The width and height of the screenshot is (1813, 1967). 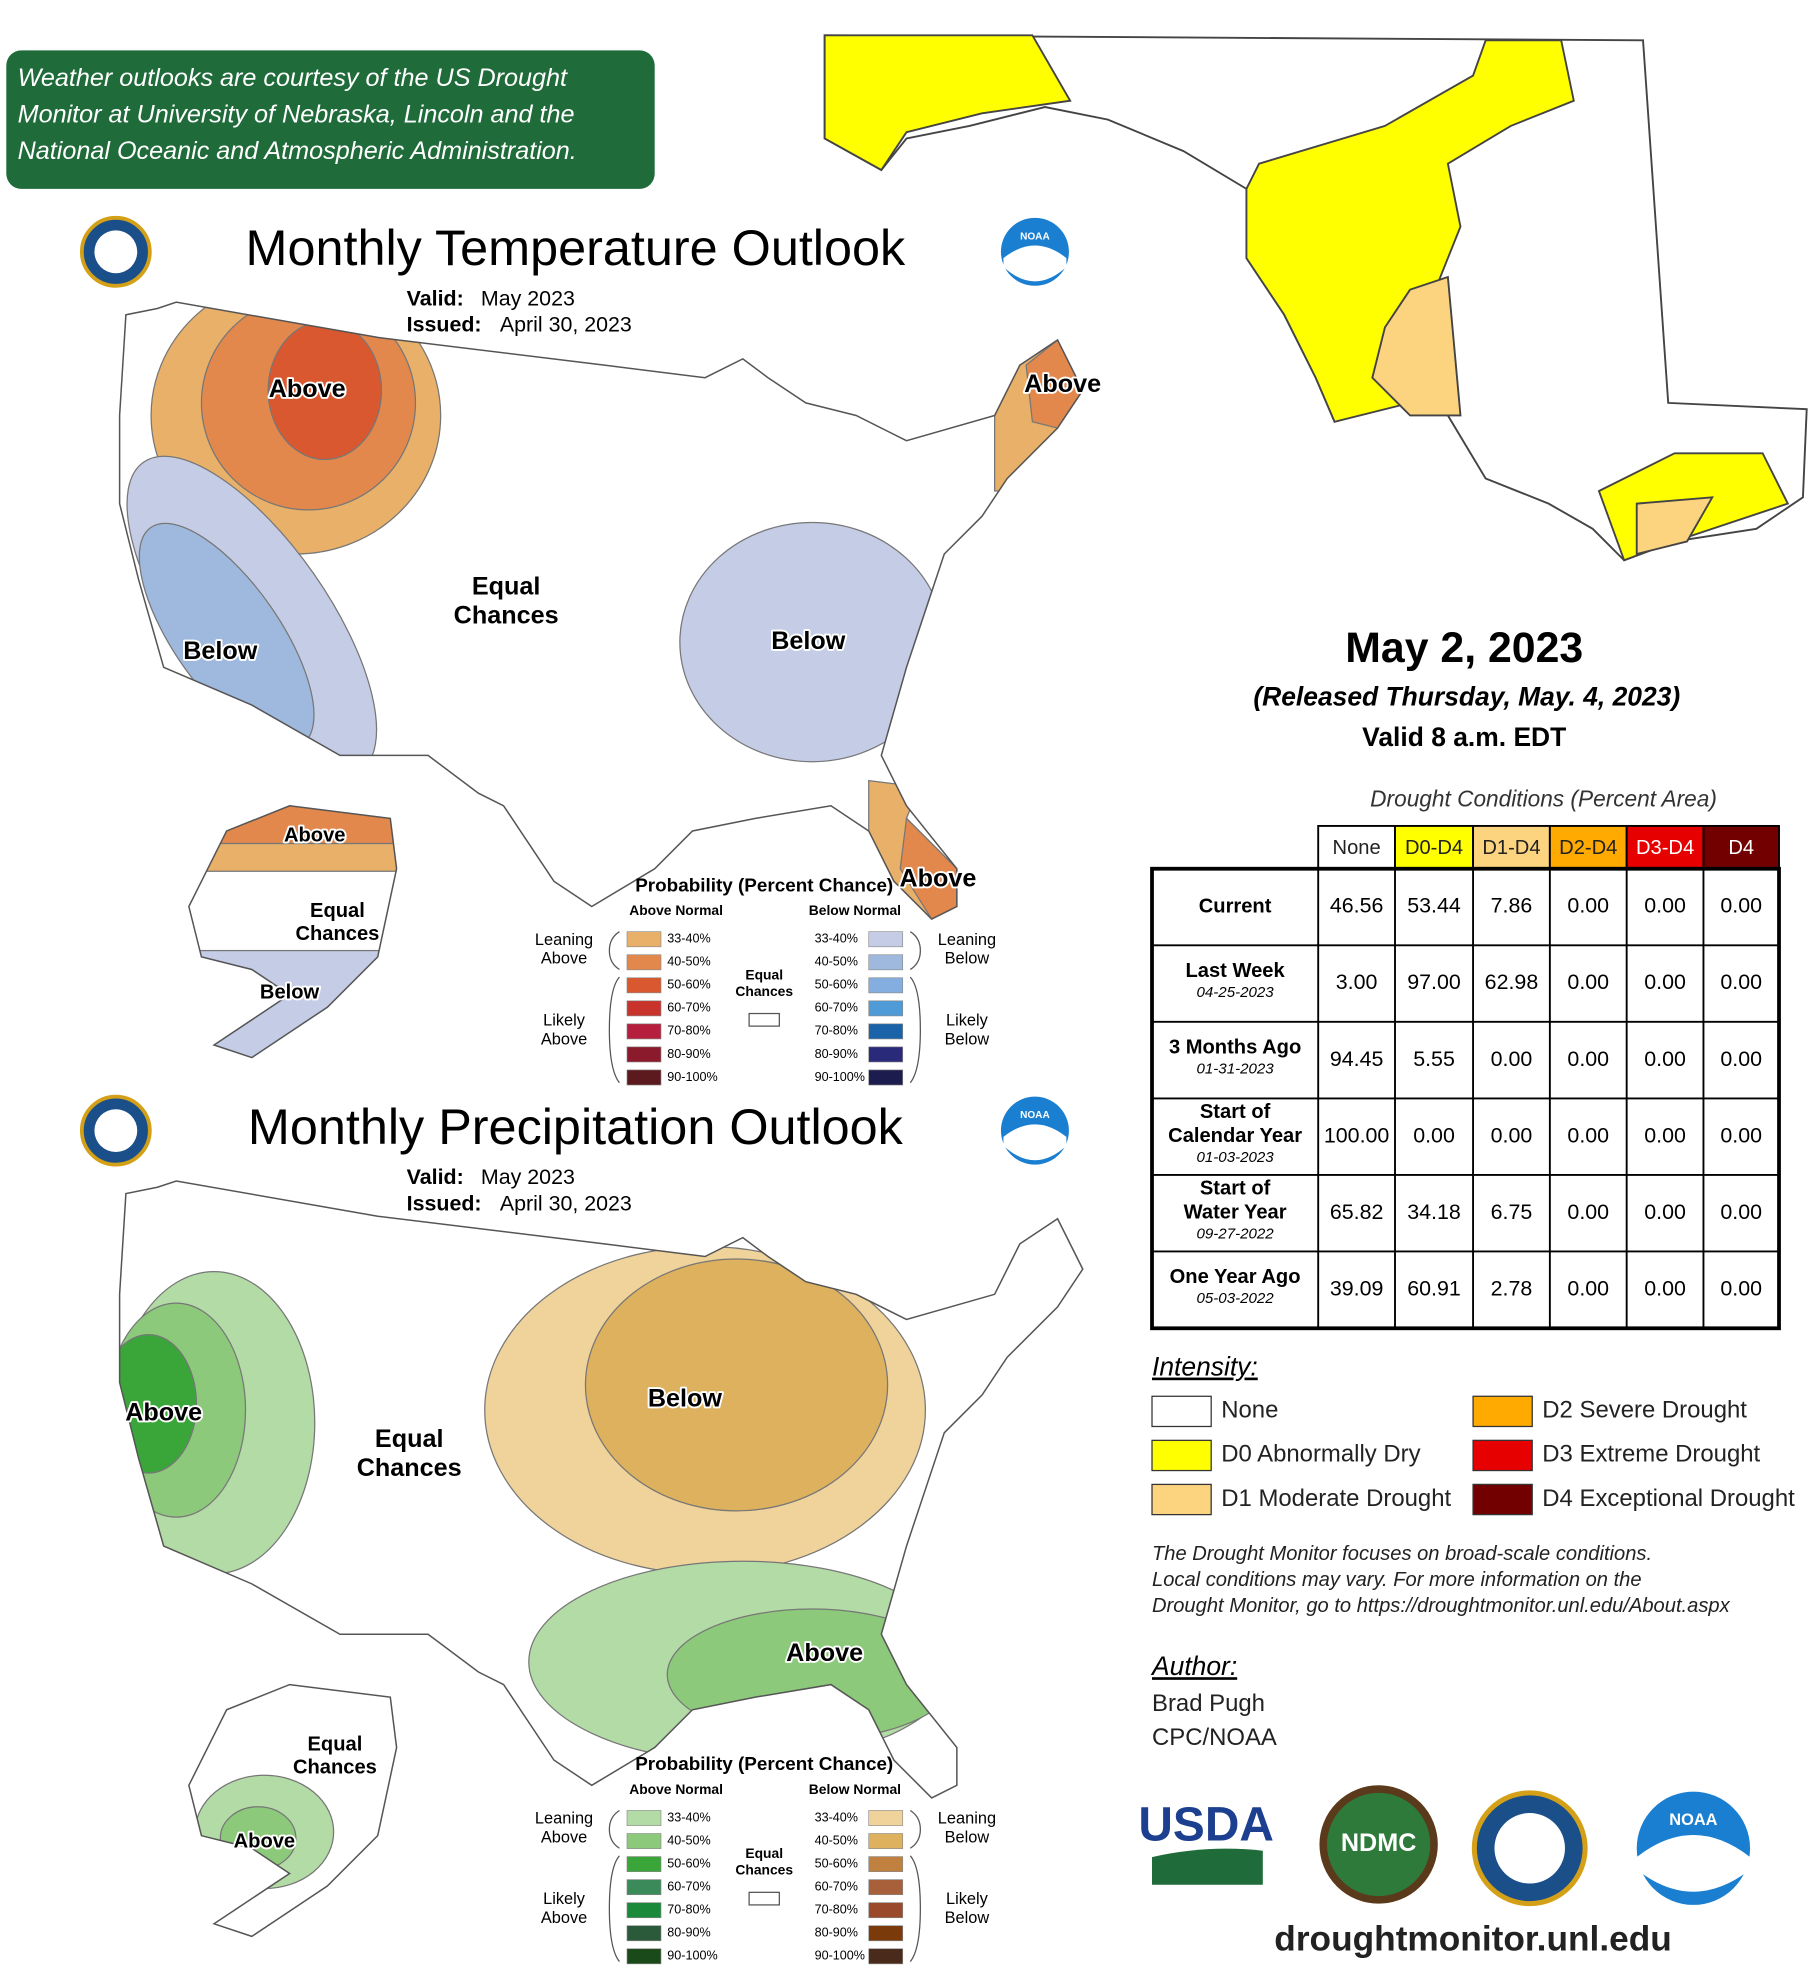 I want to click on cell-value: 62.98, so click(x=1512, y=982).